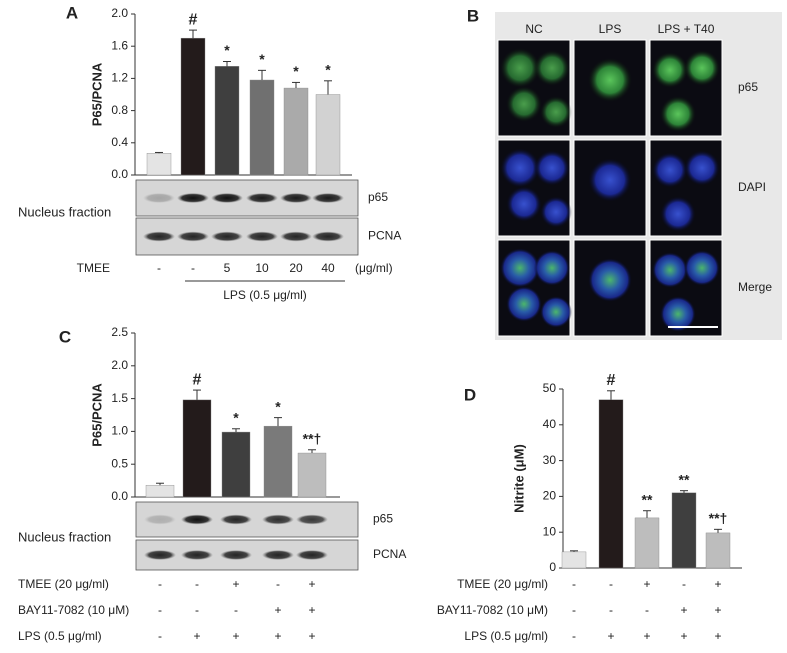  Describe the element at coordinates (506, 636) in the screenshot. I see `treatment-label: LPS (0.5 μg/ml)` at that location.